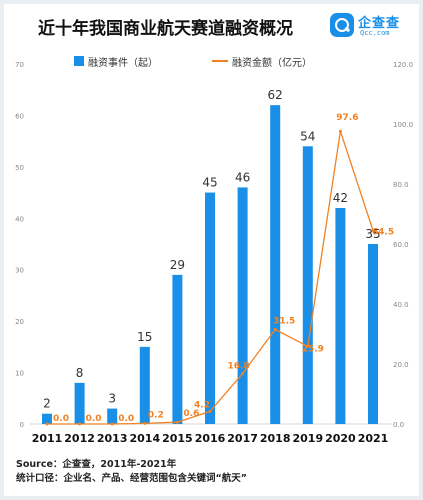 This screenshot has height=500, width=423. Describe the element at coordinates (112, 438) in the screenshot. I see `x-axis-tick-label: 2013` at that location.